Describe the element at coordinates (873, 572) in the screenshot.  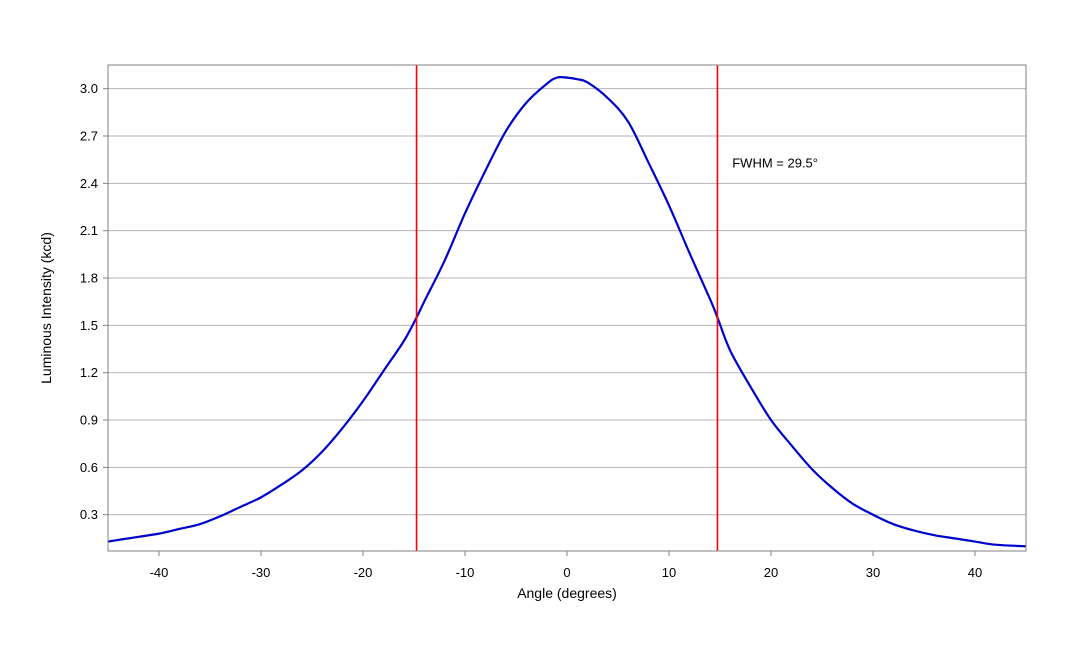
I see `x-tick-label: 30` at that location.